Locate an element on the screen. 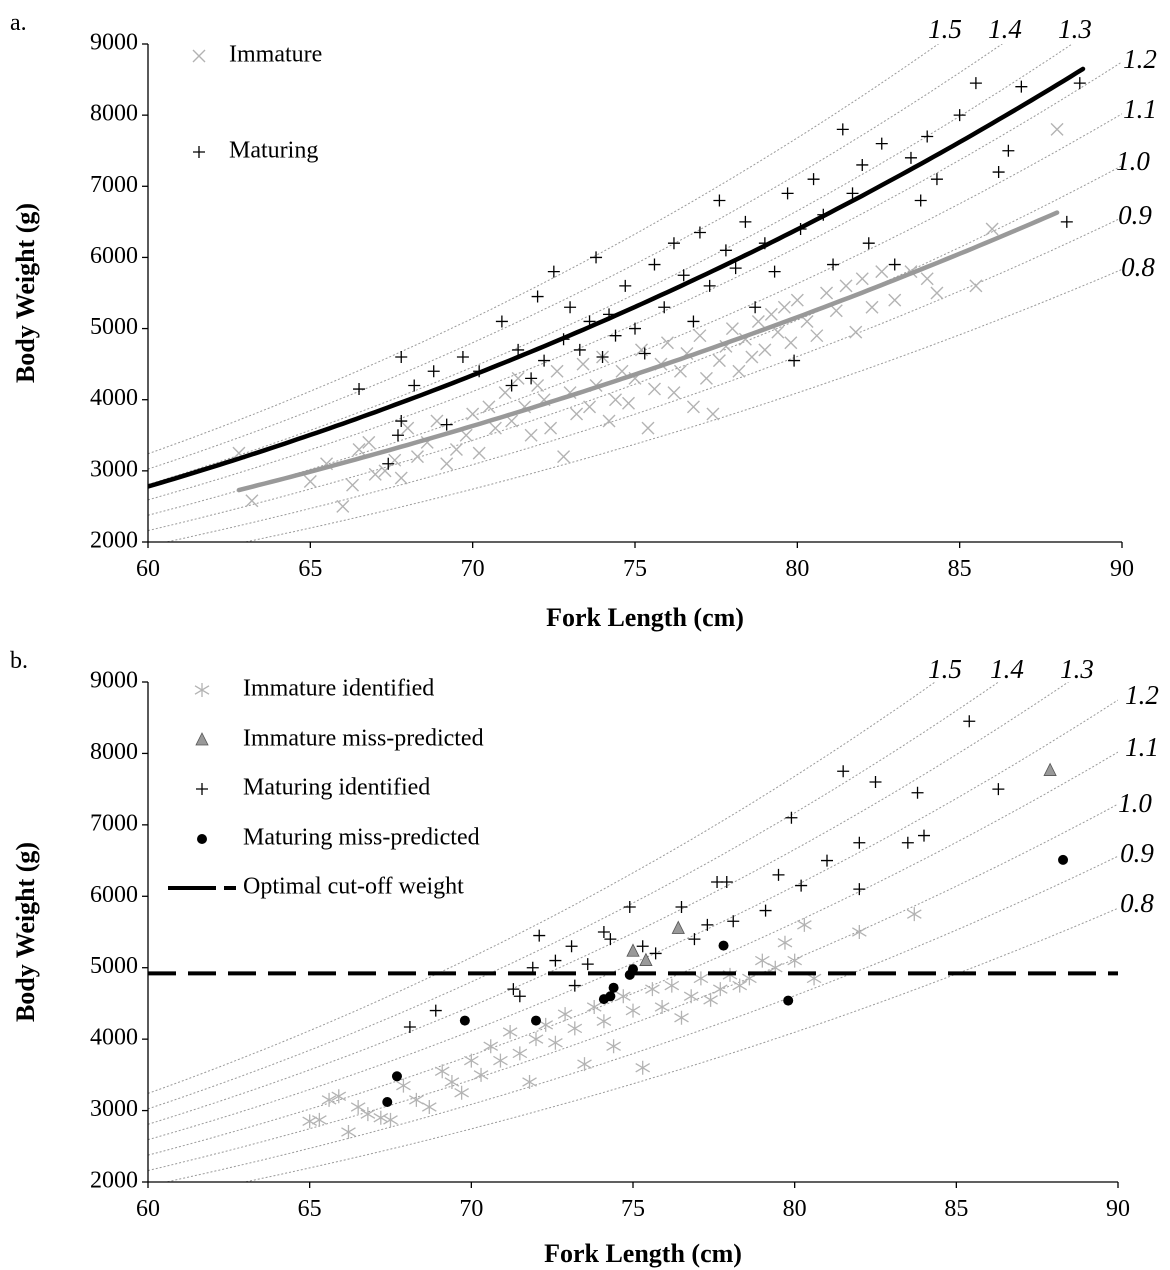 The image size is (1170, 1270). legend-label: Maturing is located at coordinates (273, 151).